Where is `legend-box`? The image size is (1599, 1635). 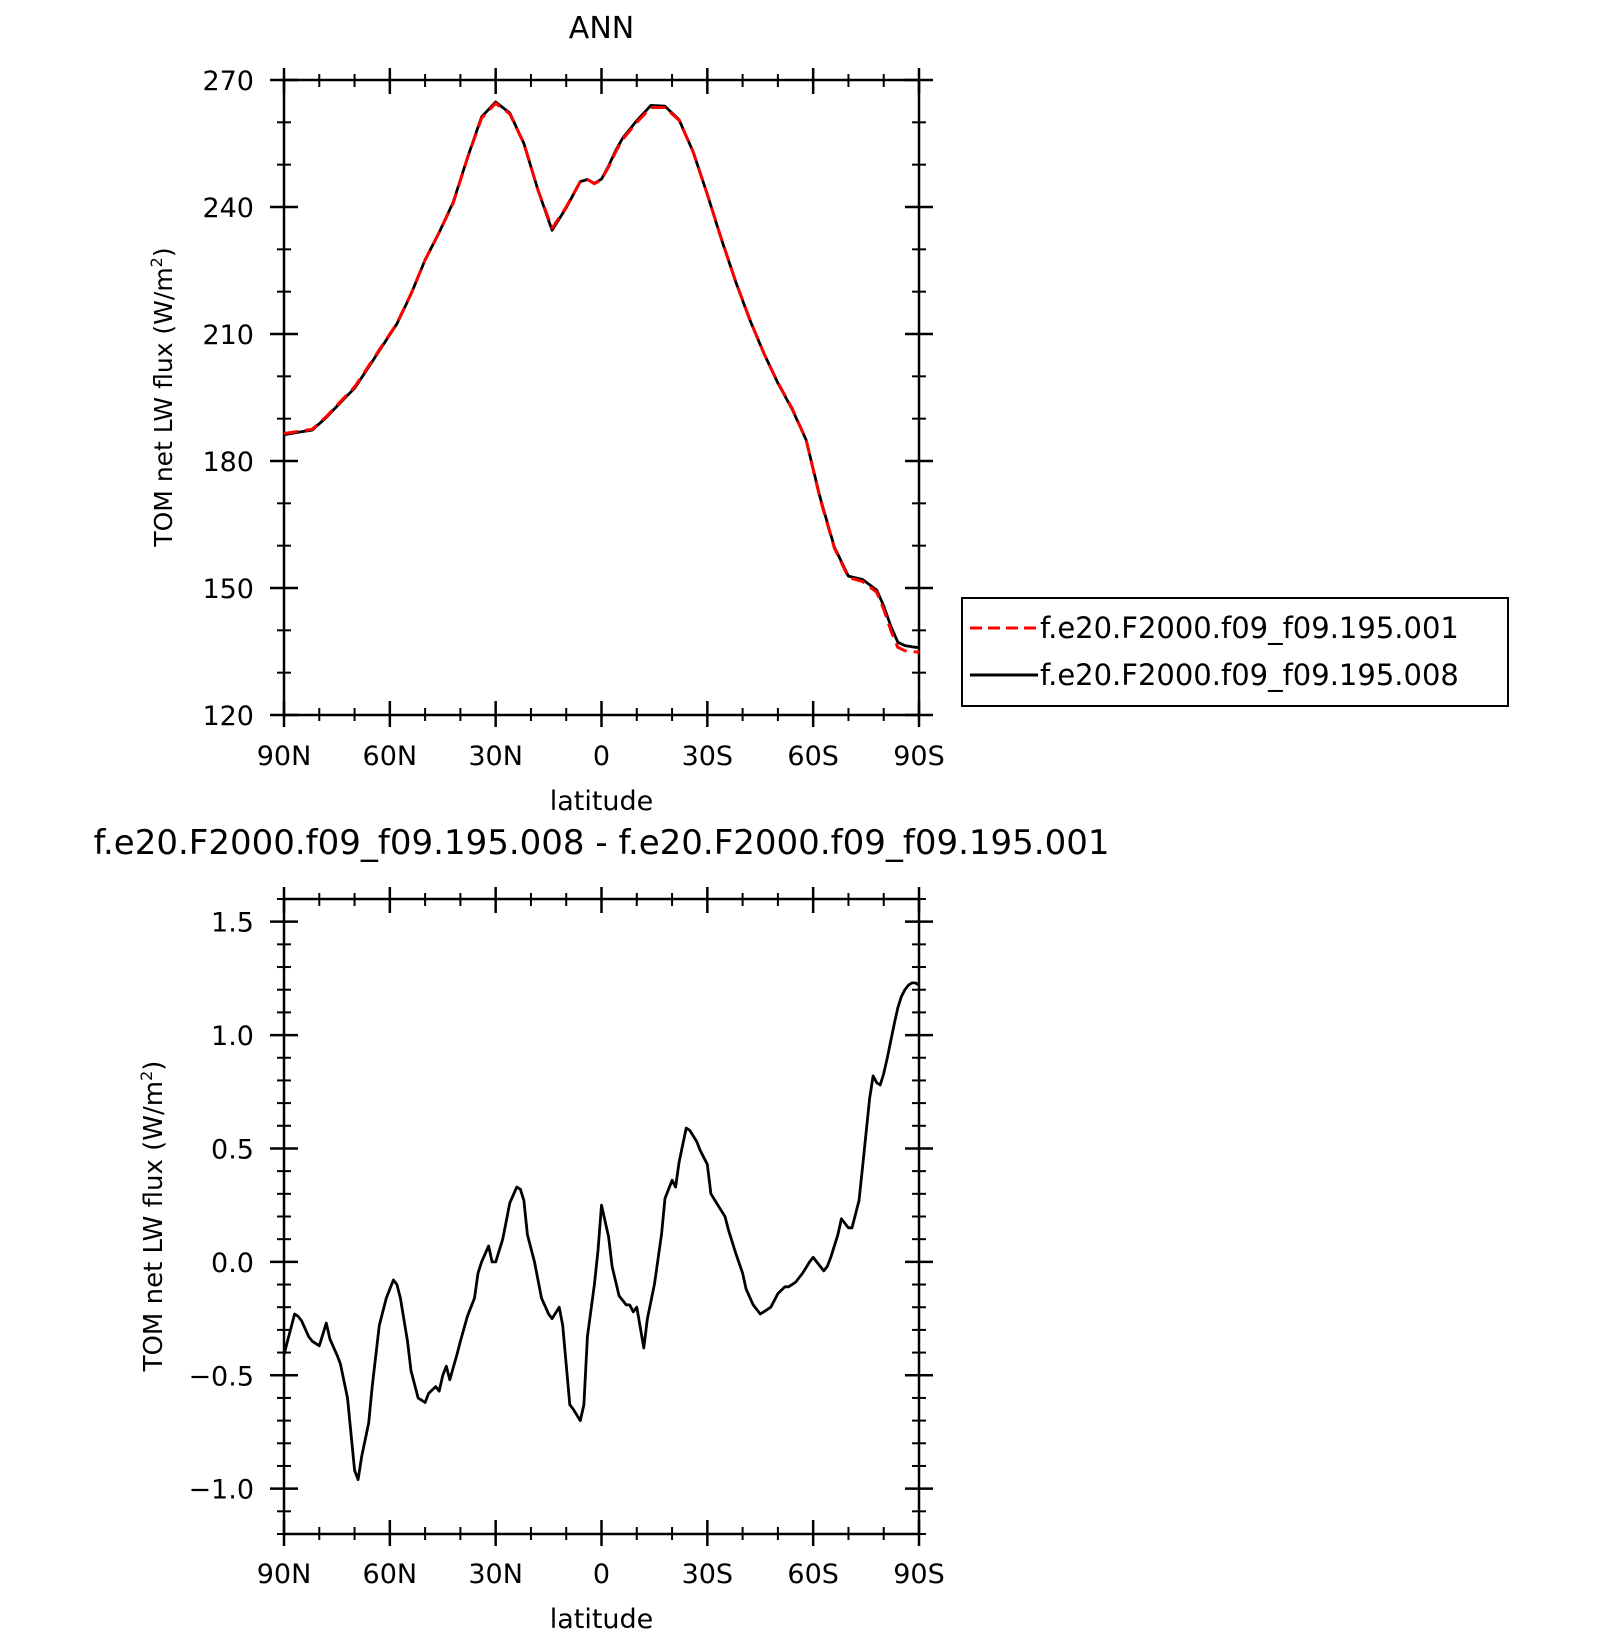 legend-box is located at coordinates (1235, 652).